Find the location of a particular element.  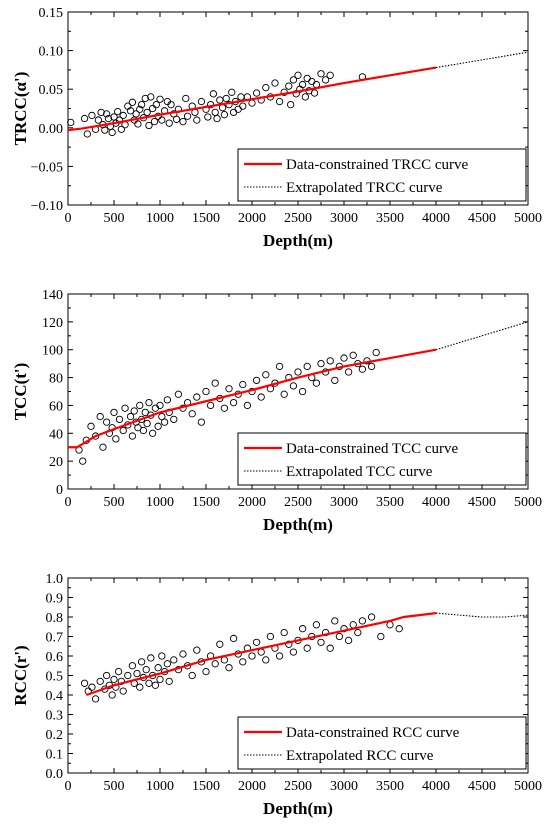

y-axis-label: TRCC(α') is located at coordinates (20, 109).